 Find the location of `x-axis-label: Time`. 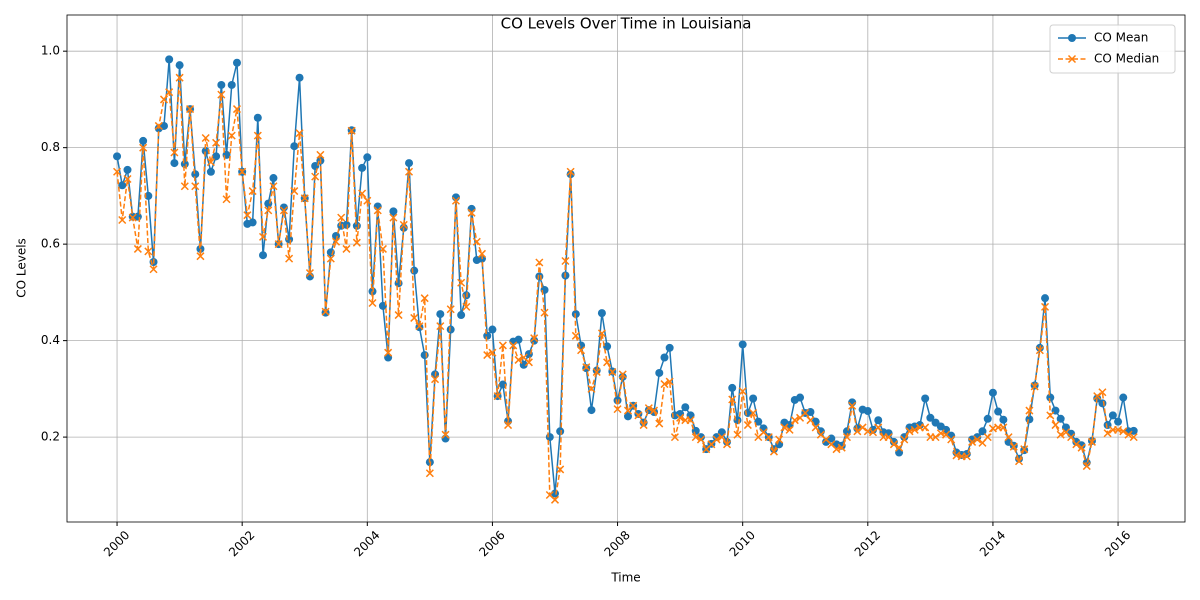

x-axis-label: Time is located at coordinates (625, 578).